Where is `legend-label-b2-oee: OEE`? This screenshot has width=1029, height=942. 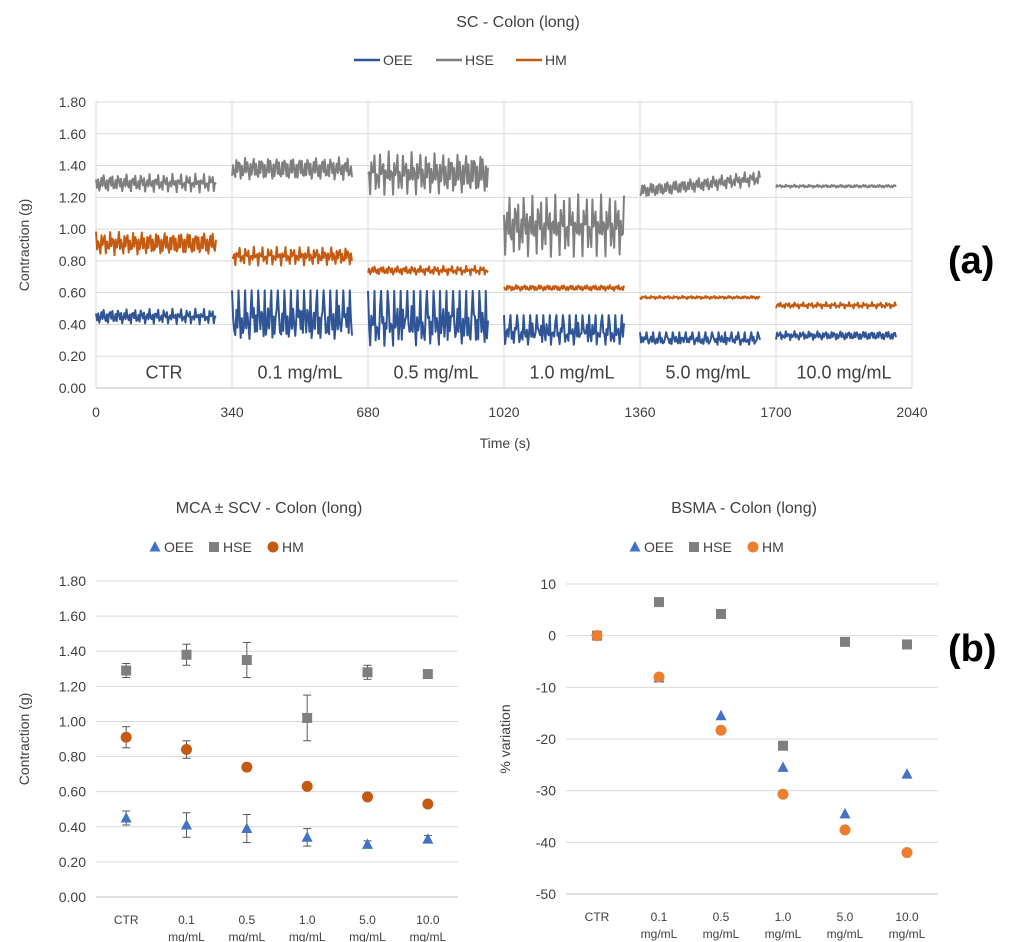 legend-label-b2-oee: OEE is located at coordinates (659, 547).